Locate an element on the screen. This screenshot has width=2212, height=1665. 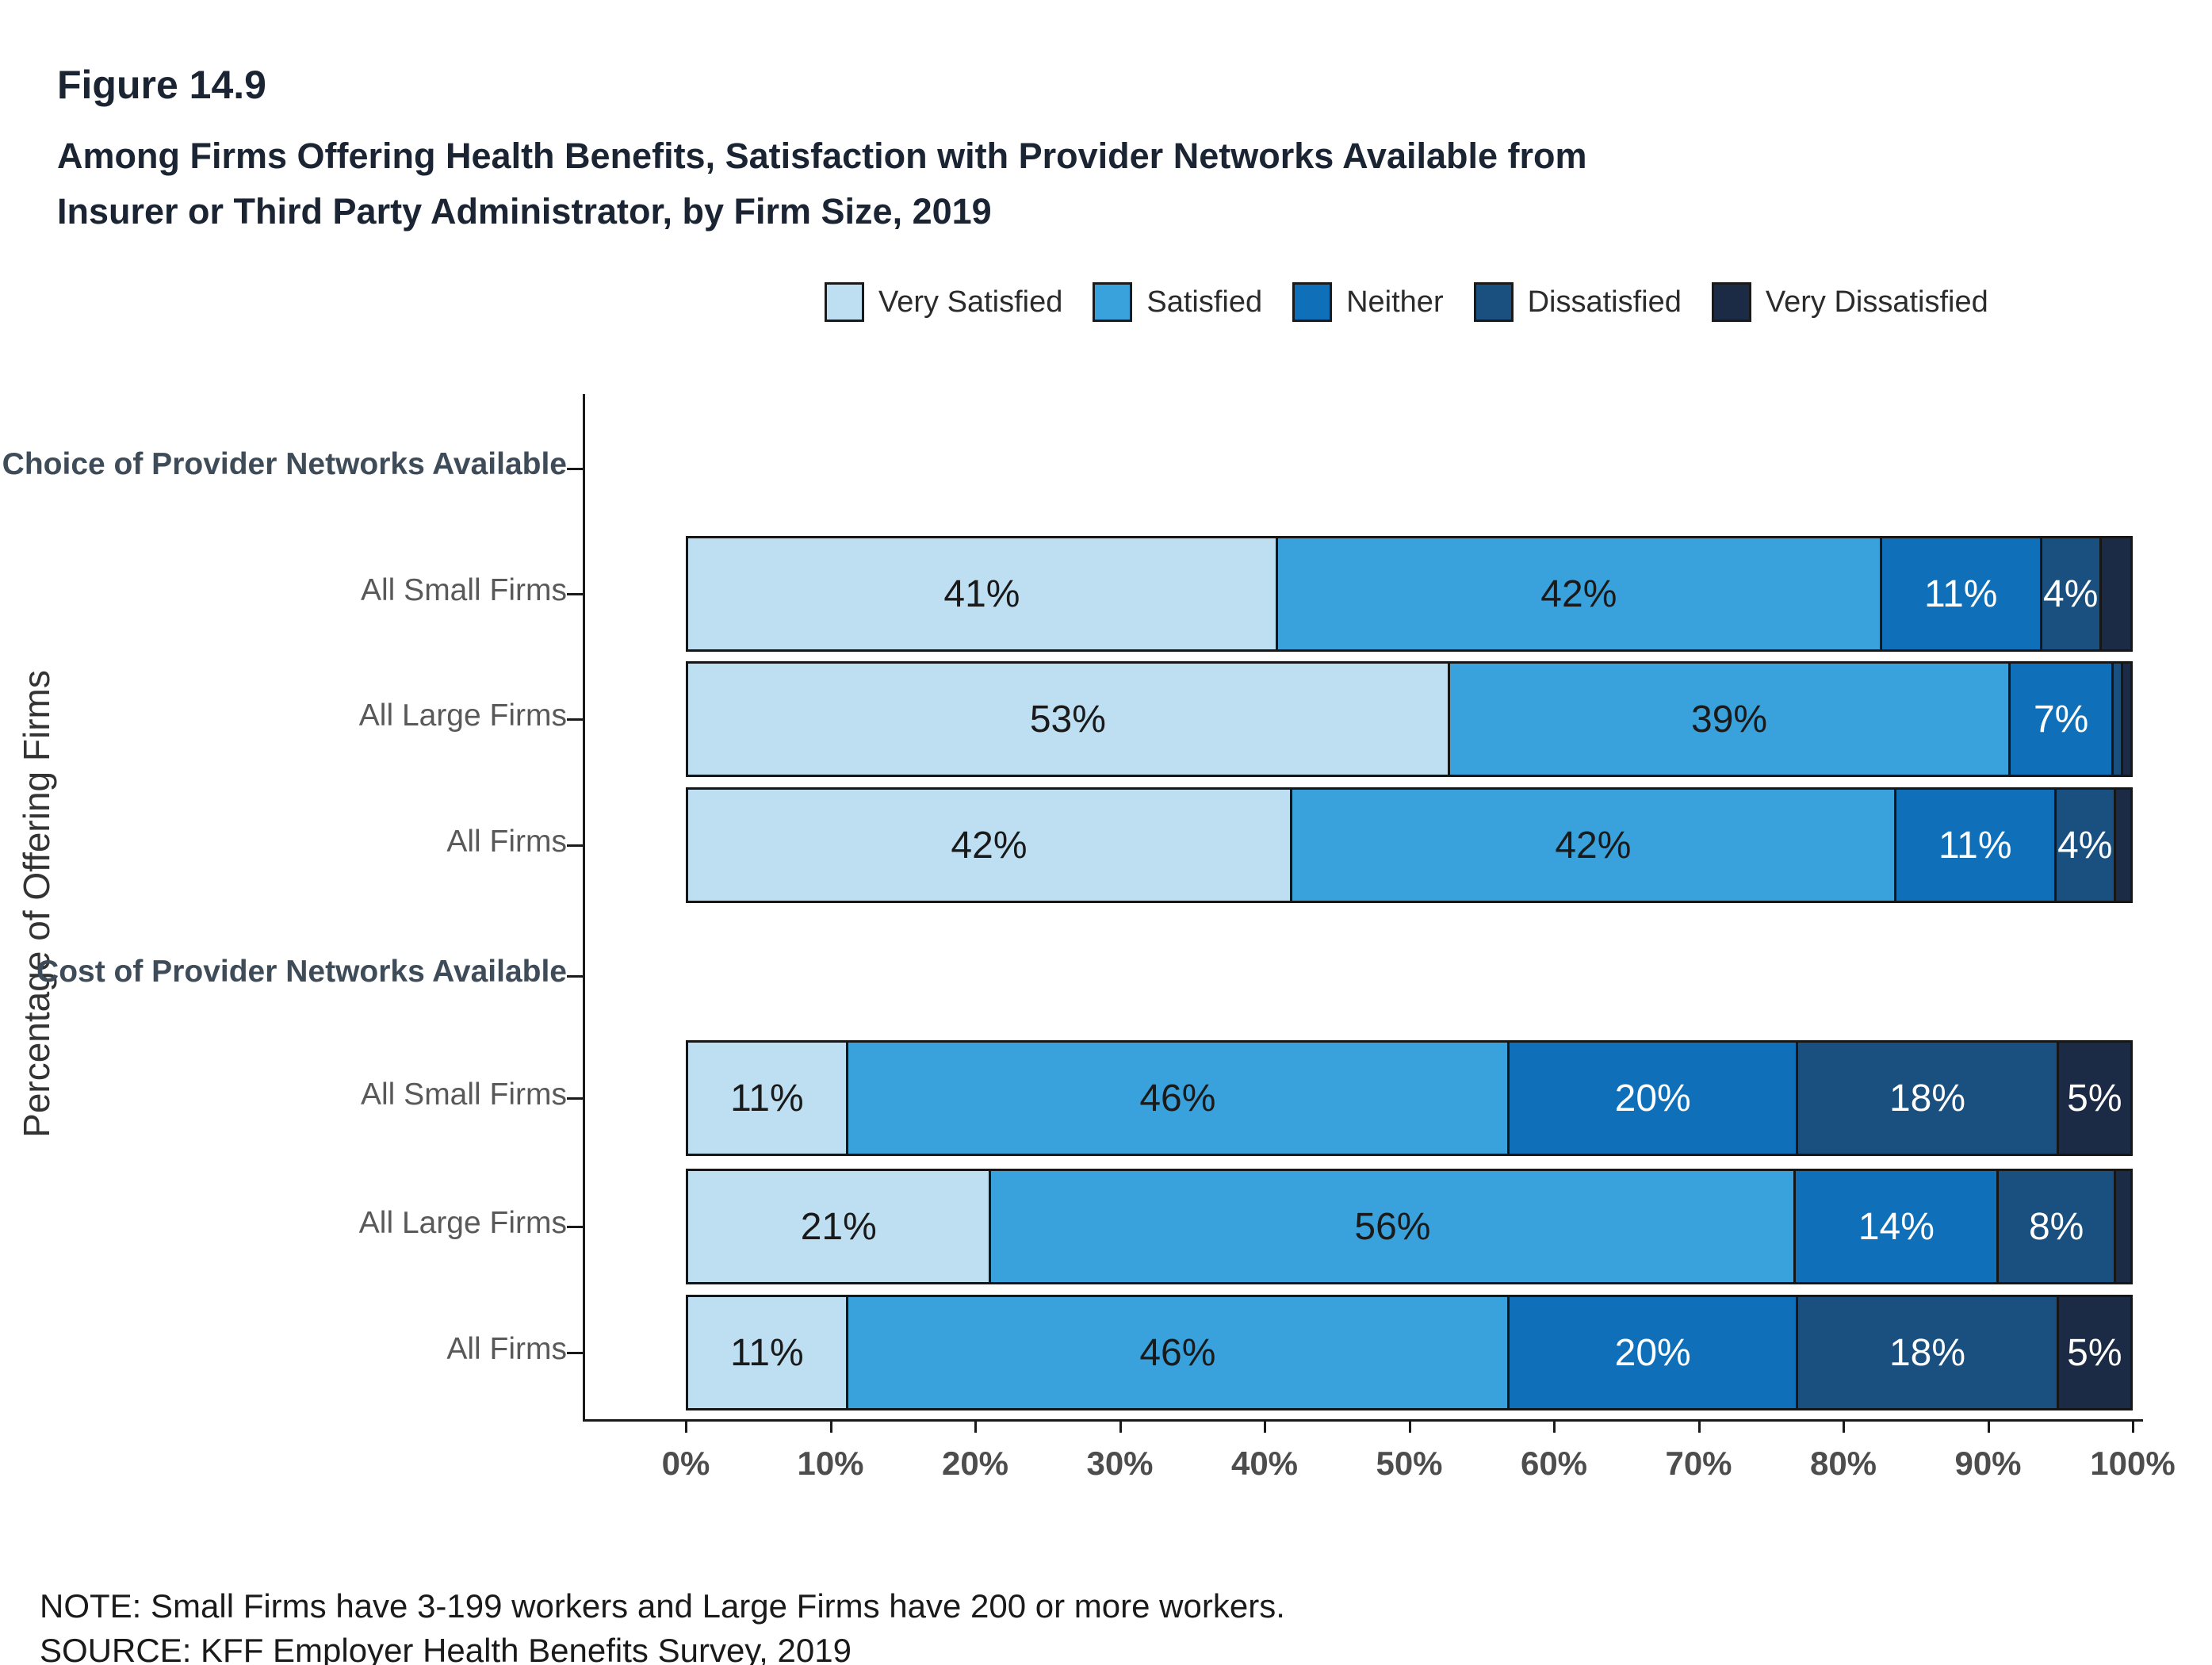
bar-segment-value: 8% is located at coordinates (2056, 1226).